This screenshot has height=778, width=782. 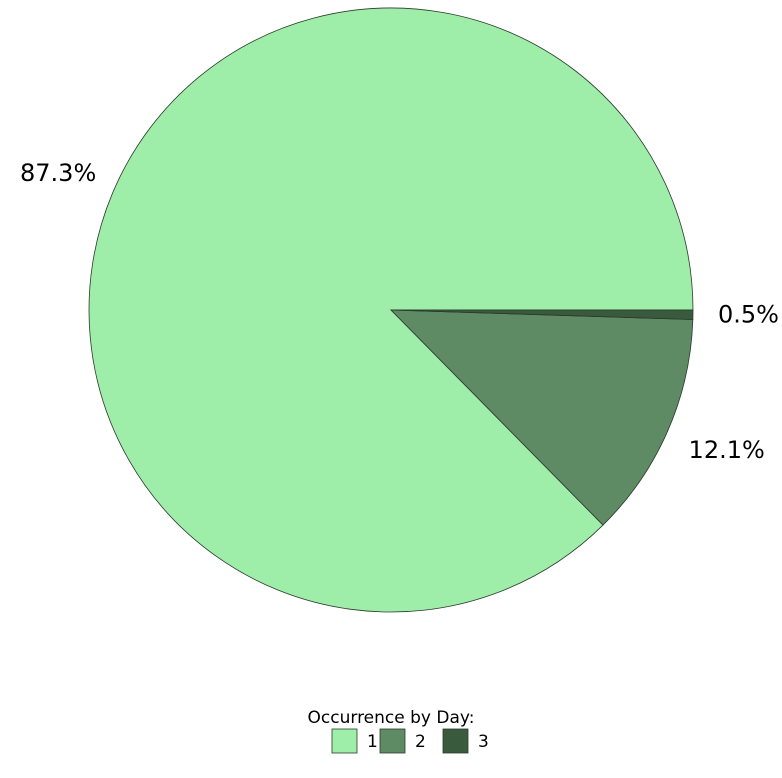 I want to click on legend-label: 2, so click(x=420, y=742).